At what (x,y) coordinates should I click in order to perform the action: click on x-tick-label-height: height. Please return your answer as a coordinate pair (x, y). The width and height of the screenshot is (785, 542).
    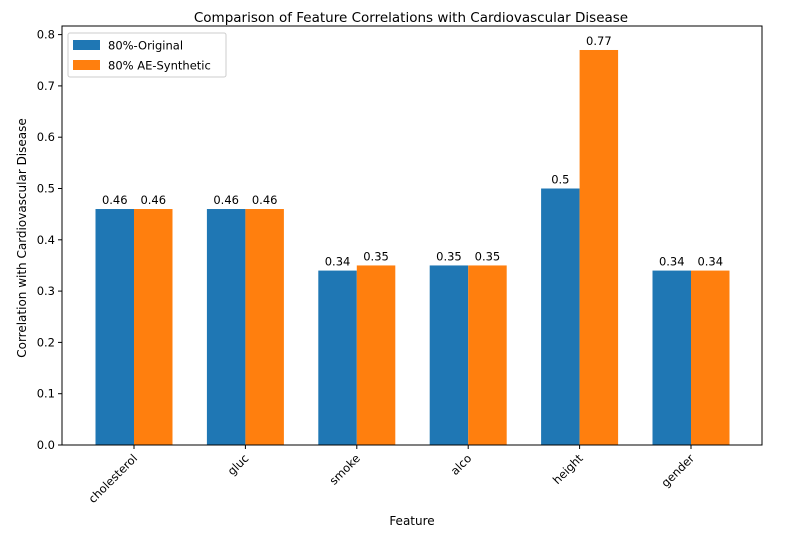
    Looking at the image, I should click on (568, 469).